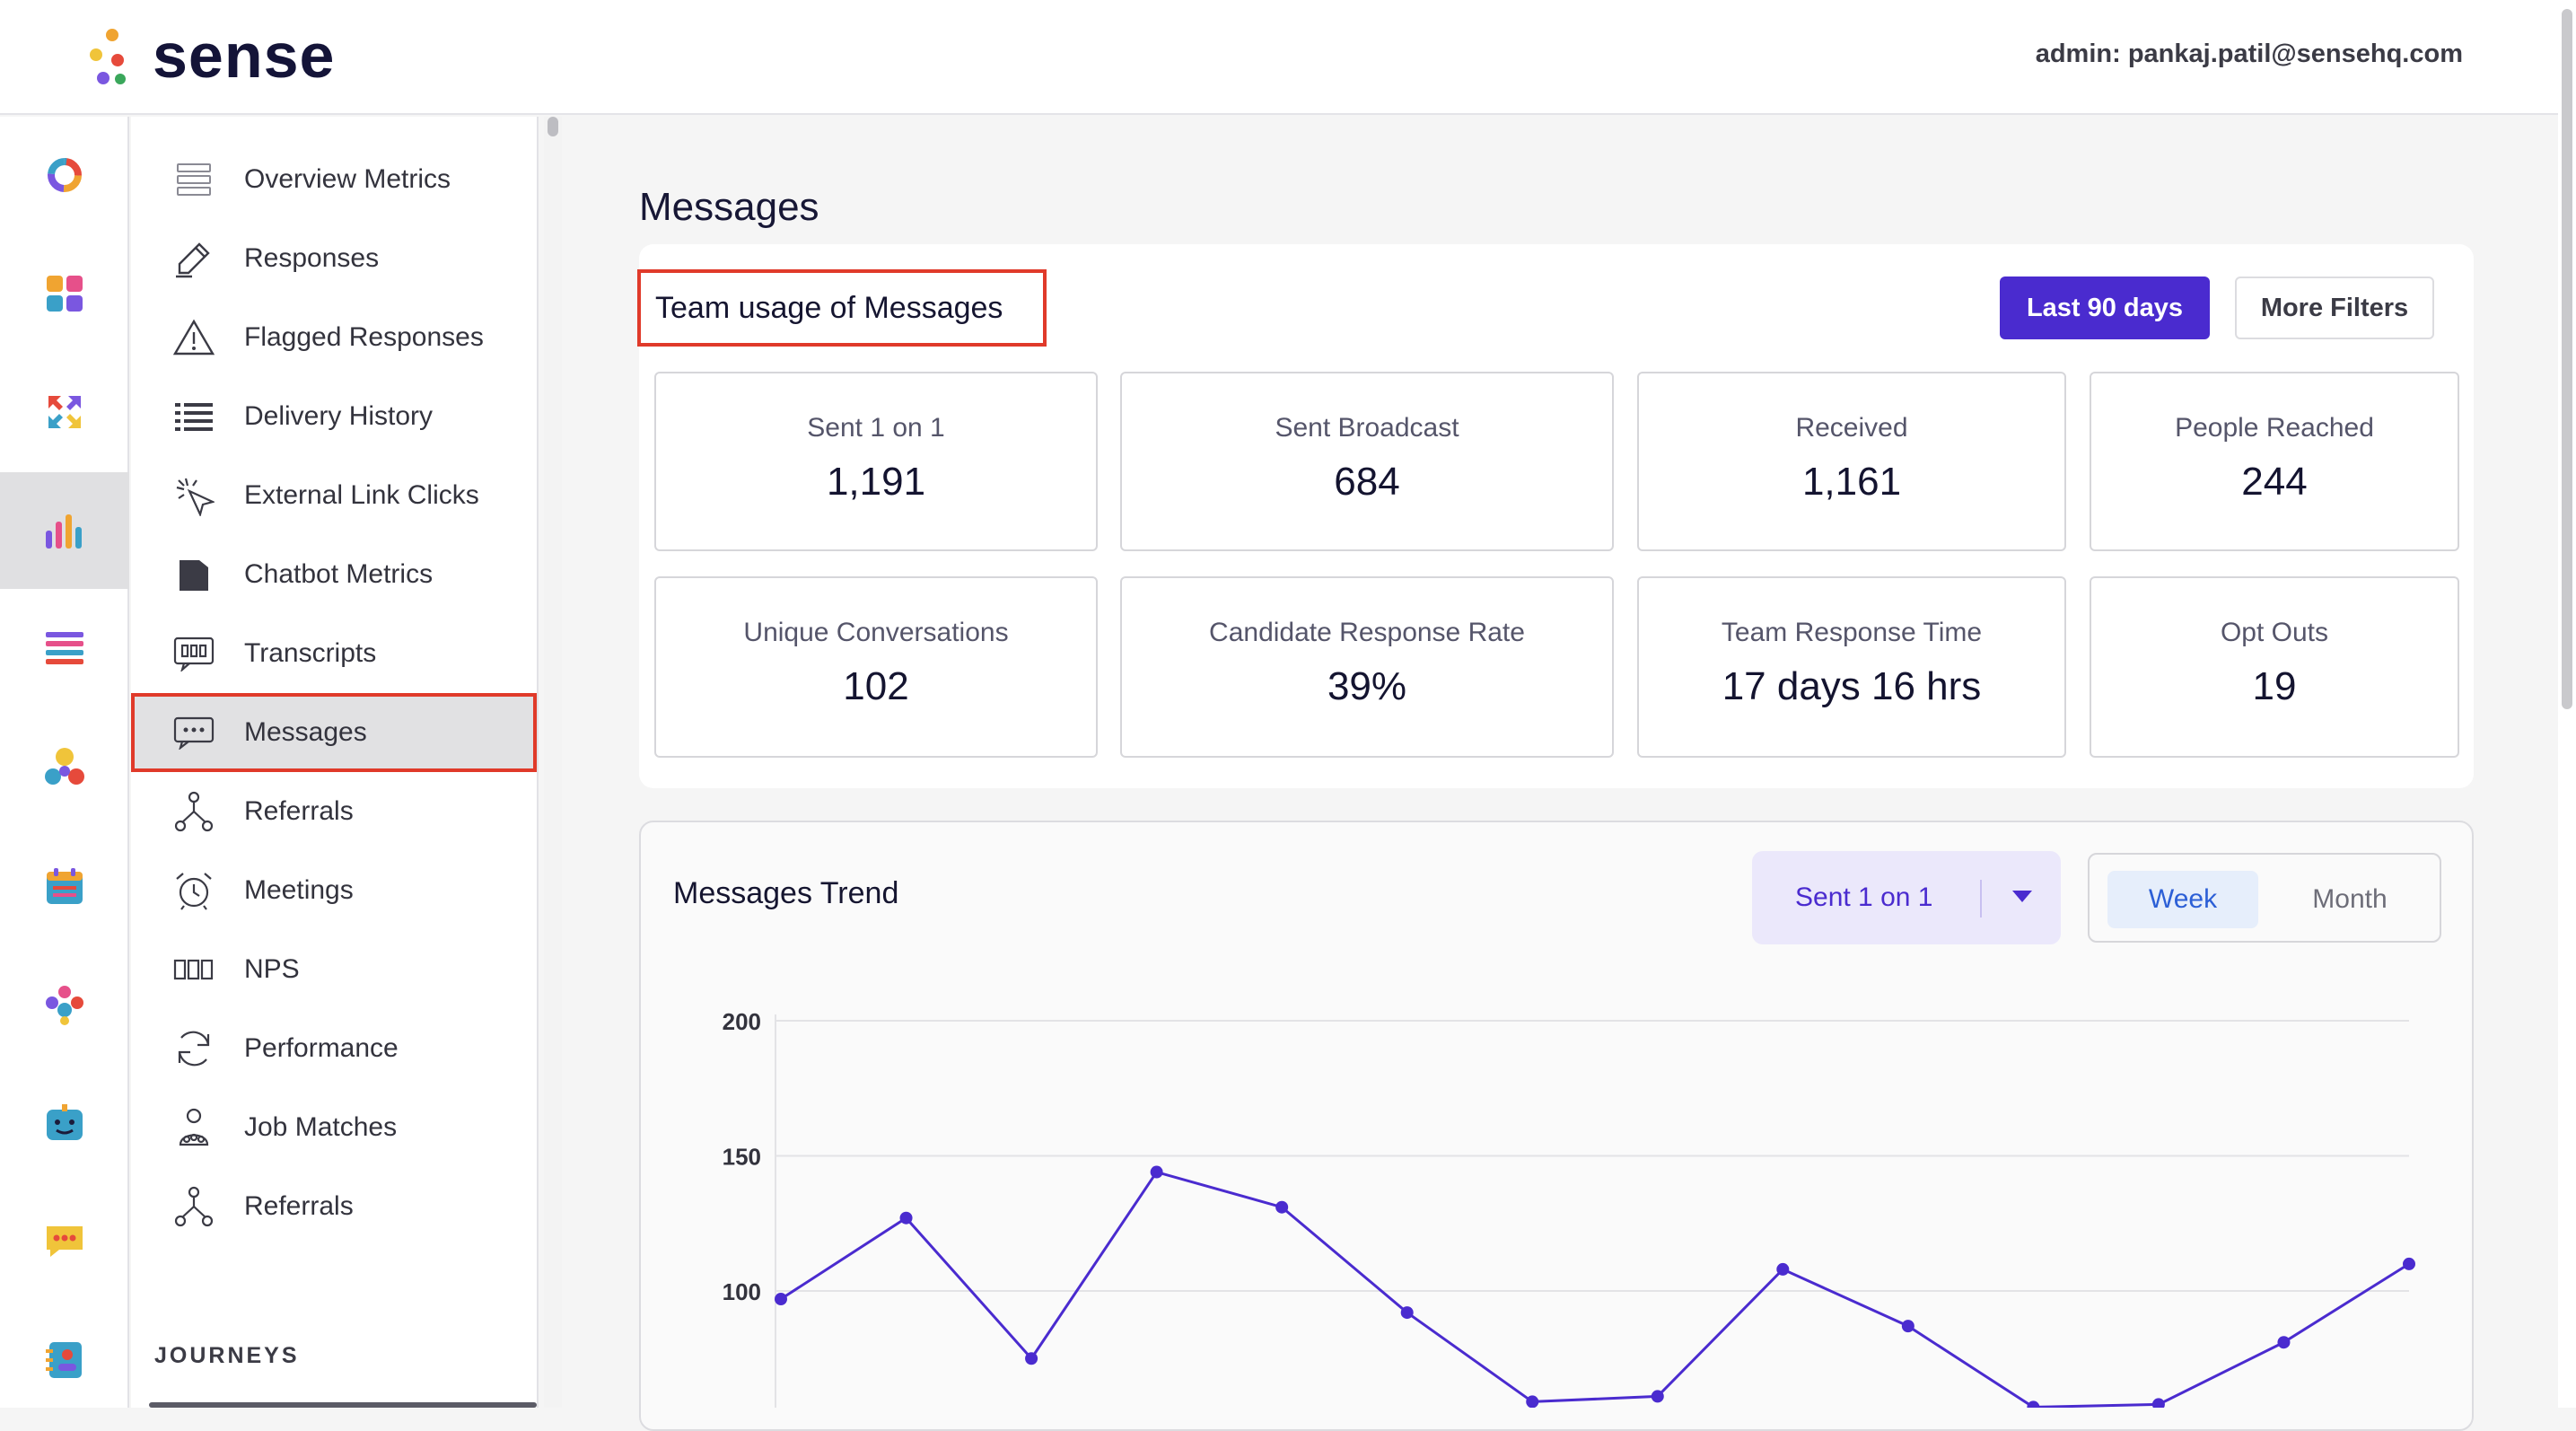 The image size is (2576, 1431). What do you see at coordinates (334, 337) in the screenshot?
I see `sidebar-item-flagged-responses: Flagged Responses` at bounding box center [334, 337].